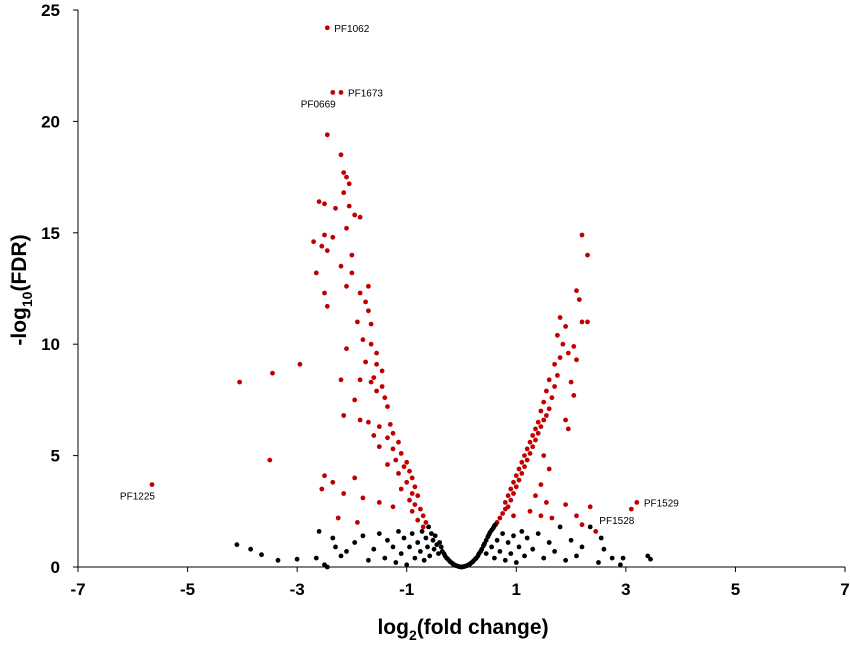 The image size is (850, 646). I want to click on x-tick-label: 1, so click(516, 589).